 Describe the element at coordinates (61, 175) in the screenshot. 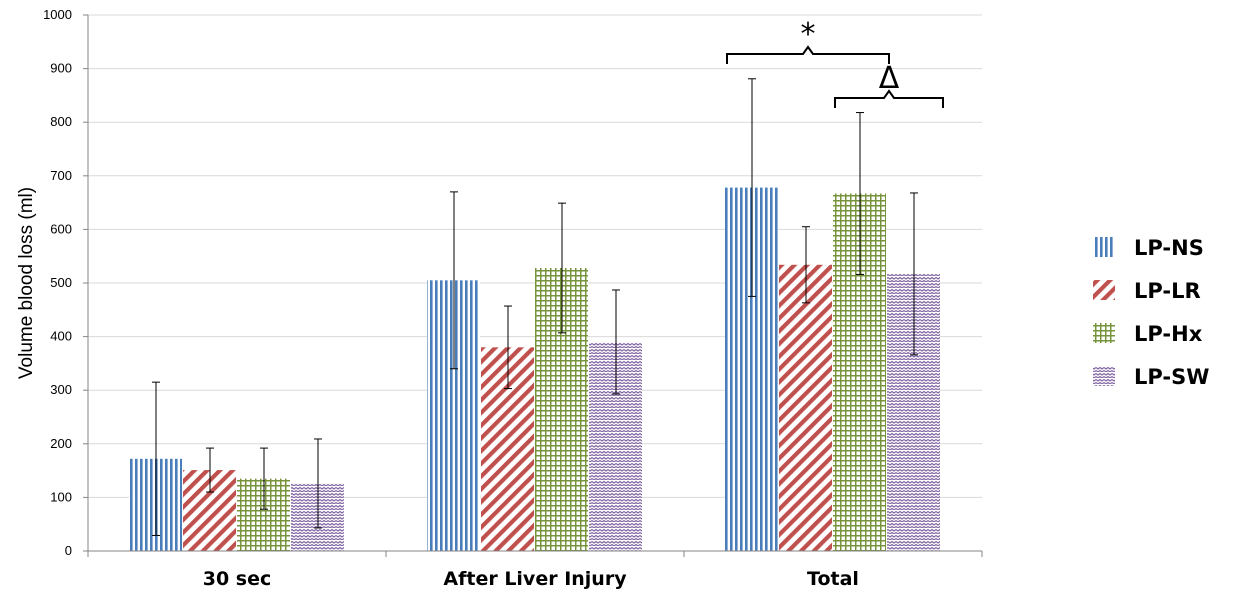

I see `y-tick-label: 700` at that location.